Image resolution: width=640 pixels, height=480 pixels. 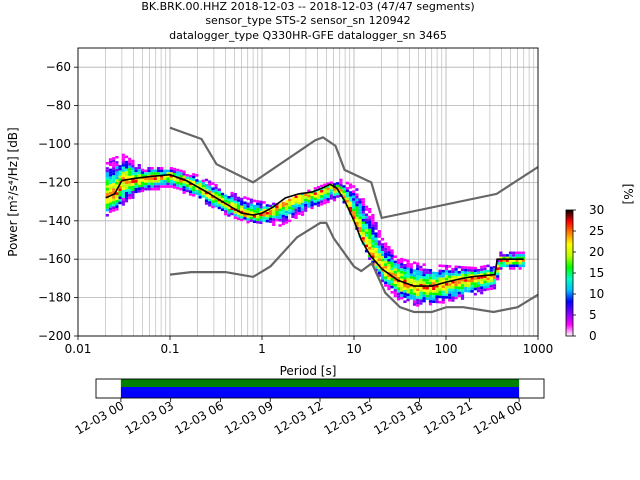 What do you see at coordinates (593, 315) in the screenshot?
I see `colorbar-tick-label: 5` at bounding box center [593, 315].